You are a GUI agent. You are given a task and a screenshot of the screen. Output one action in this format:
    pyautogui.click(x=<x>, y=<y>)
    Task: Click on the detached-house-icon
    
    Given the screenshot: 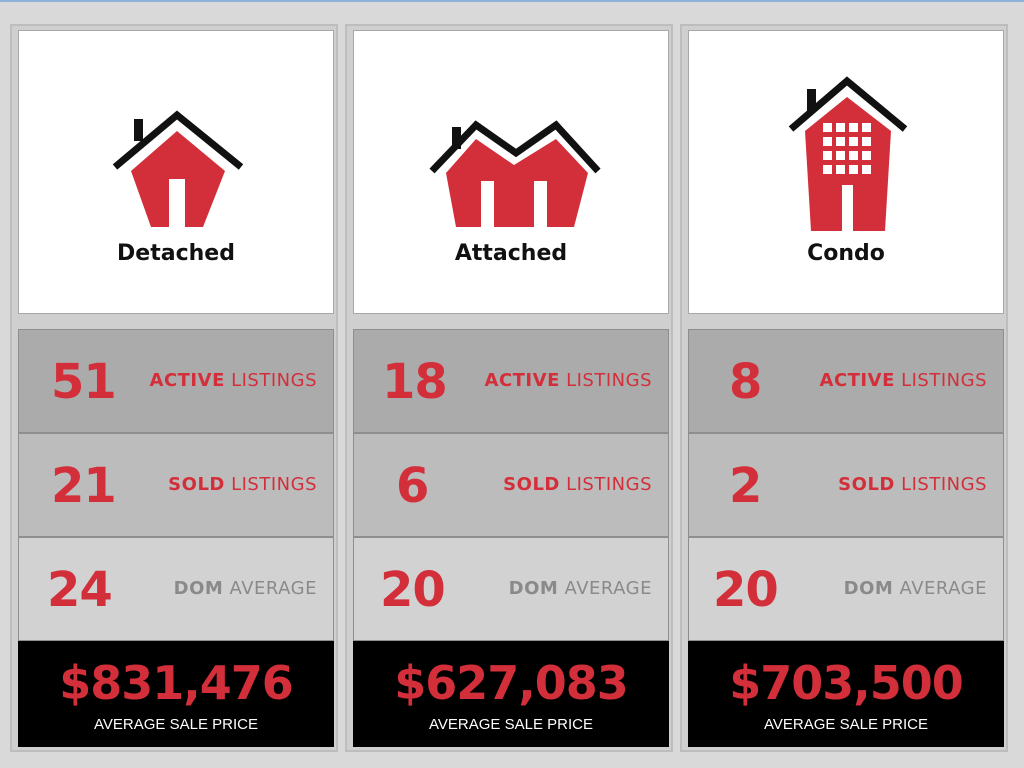 What is the action you would take?
    pyautogui.click(x=178, y=168)
    